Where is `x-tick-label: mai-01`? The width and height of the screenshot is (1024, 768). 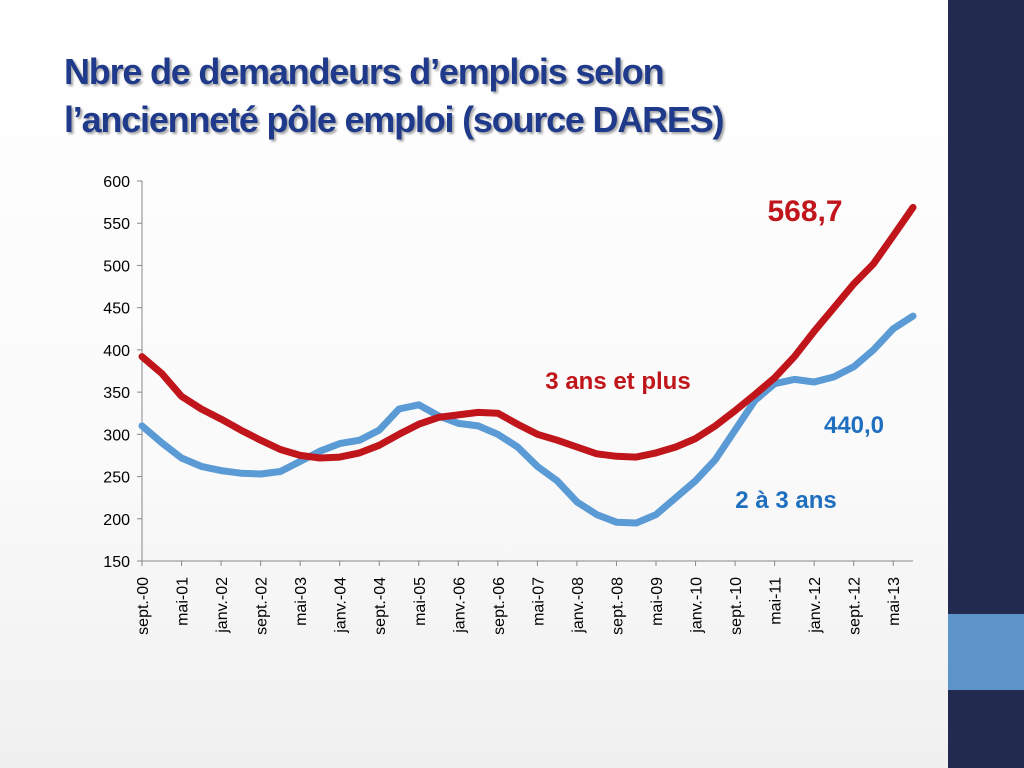
x-tick-label: mai-01 is located at coordinates (183, 601).